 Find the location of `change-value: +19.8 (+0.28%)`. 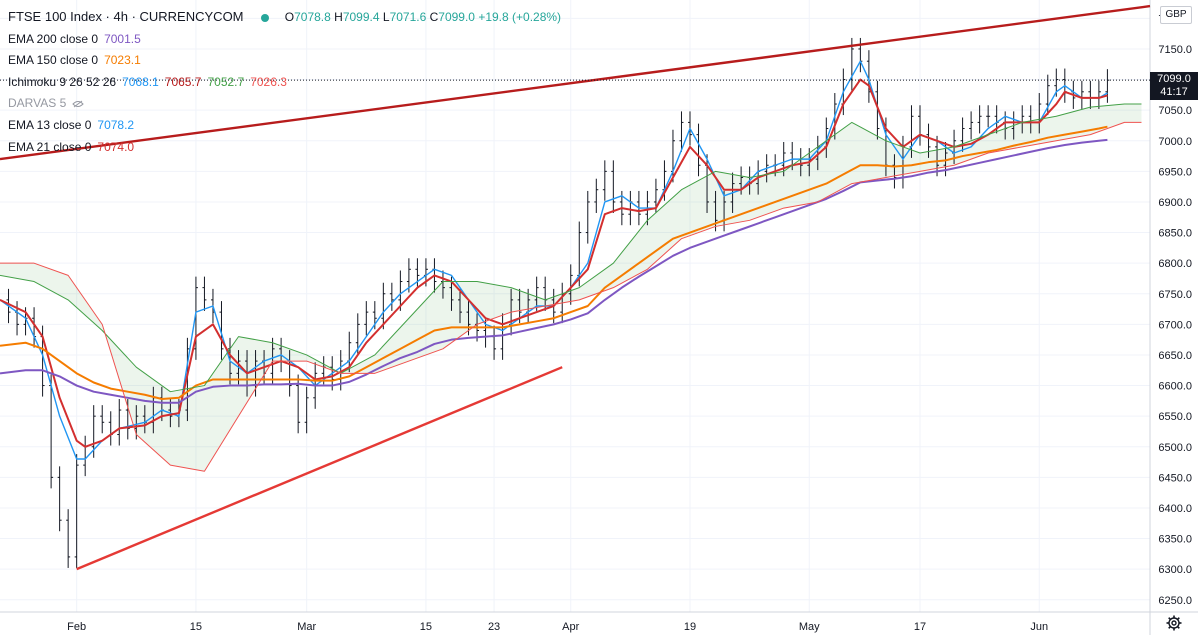

change-value: +19.8 (+0.28%) is located at coordinates (520, 17).